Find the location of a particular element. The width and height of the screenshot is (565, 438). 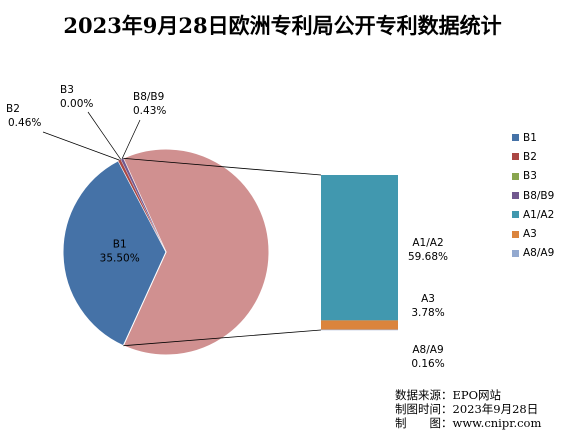

legend-item: B1 is located at coordinates (533, 137).